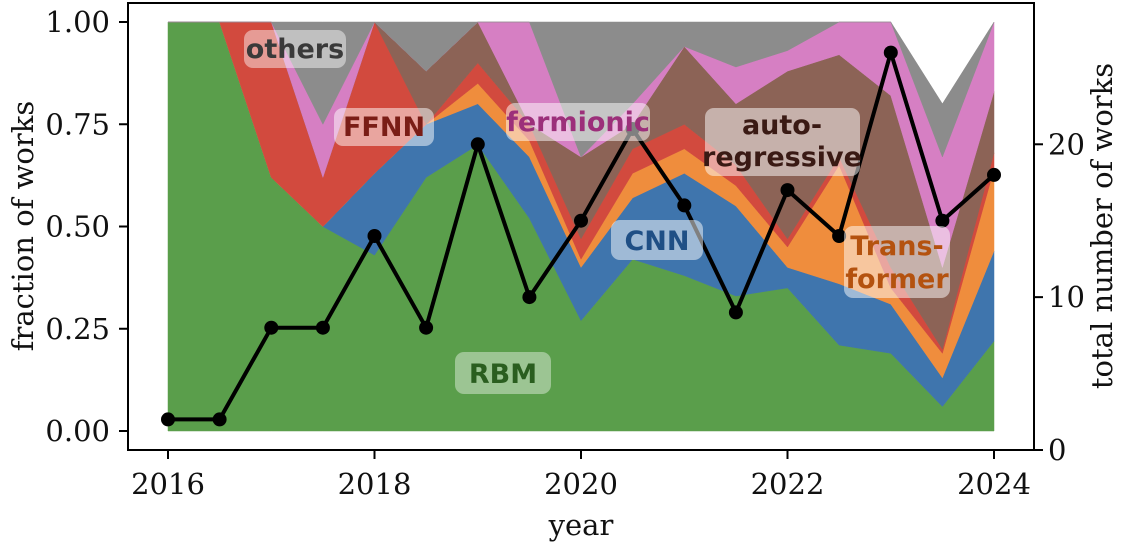 This screenshot has width=1125, height=546. What do you see at coordinates (897, 246) in the screenshot?
I see `label-transformer-line1: Trans-` at bounding box center [897, 246].